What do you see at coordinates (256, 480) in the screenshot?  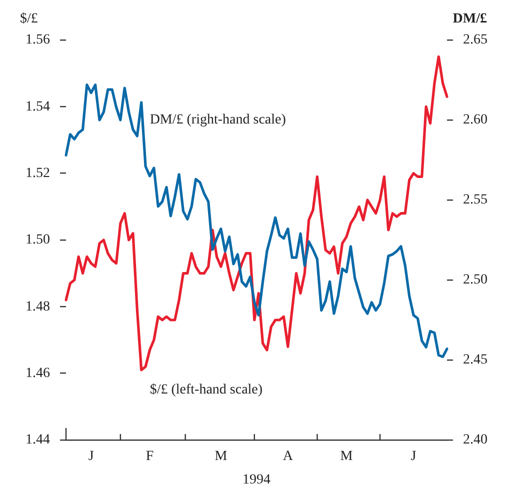 I see `x-axis-title: 1994` at bounding box center [256, 480].